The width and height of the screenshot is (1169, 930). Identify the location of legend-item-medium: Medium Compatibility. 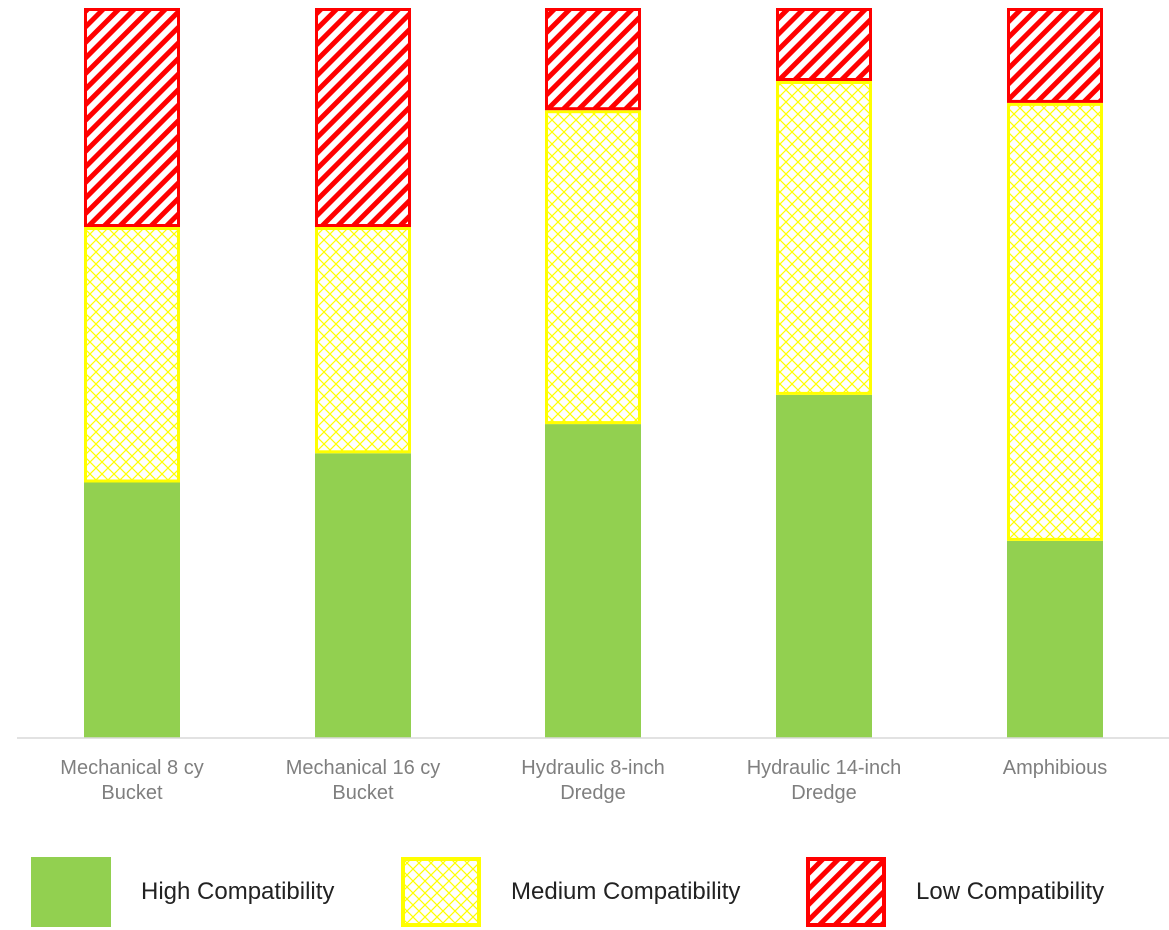
(570, 892).